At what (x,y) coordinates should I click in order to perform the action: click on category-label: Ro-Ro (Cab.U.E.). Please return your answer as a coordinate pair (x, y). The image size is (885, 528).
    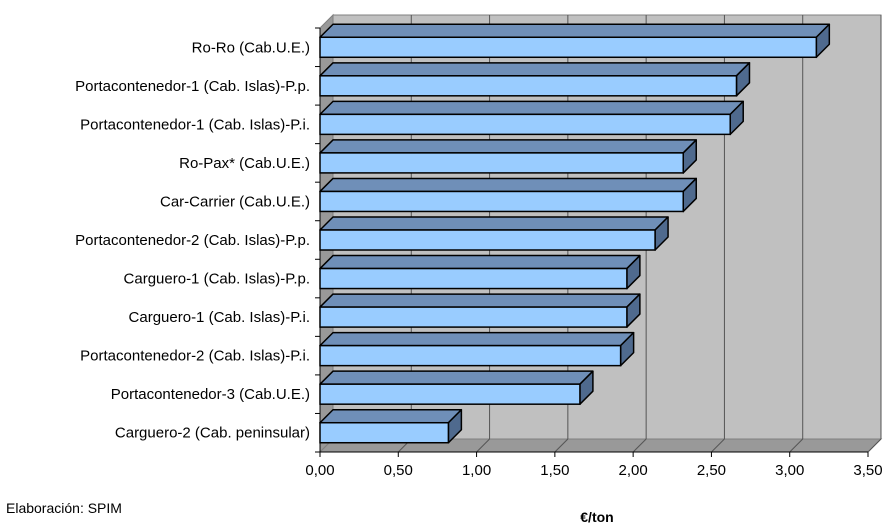
    Looking at the image, I should click on (251, 47).